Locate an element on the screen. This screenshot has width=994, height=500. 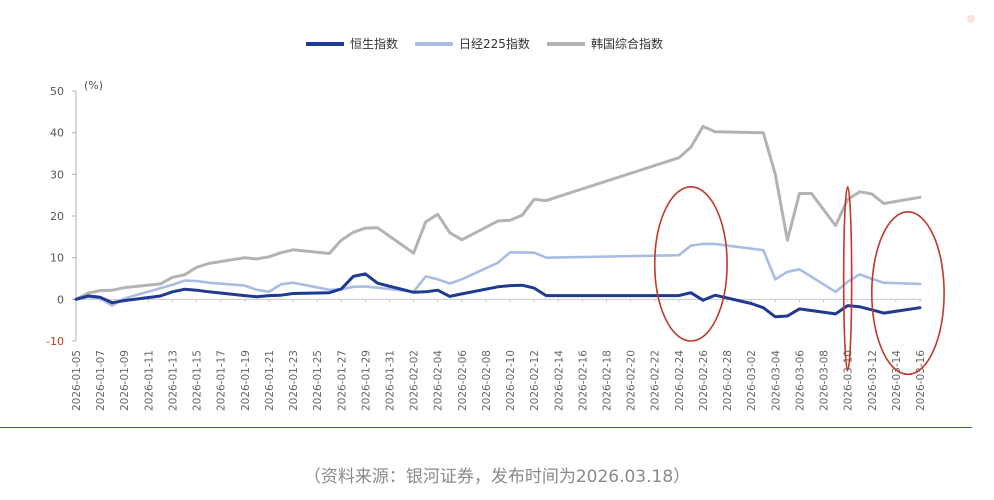
x-tick-label: 2026-01-27 is located at coordinates (342, 380).